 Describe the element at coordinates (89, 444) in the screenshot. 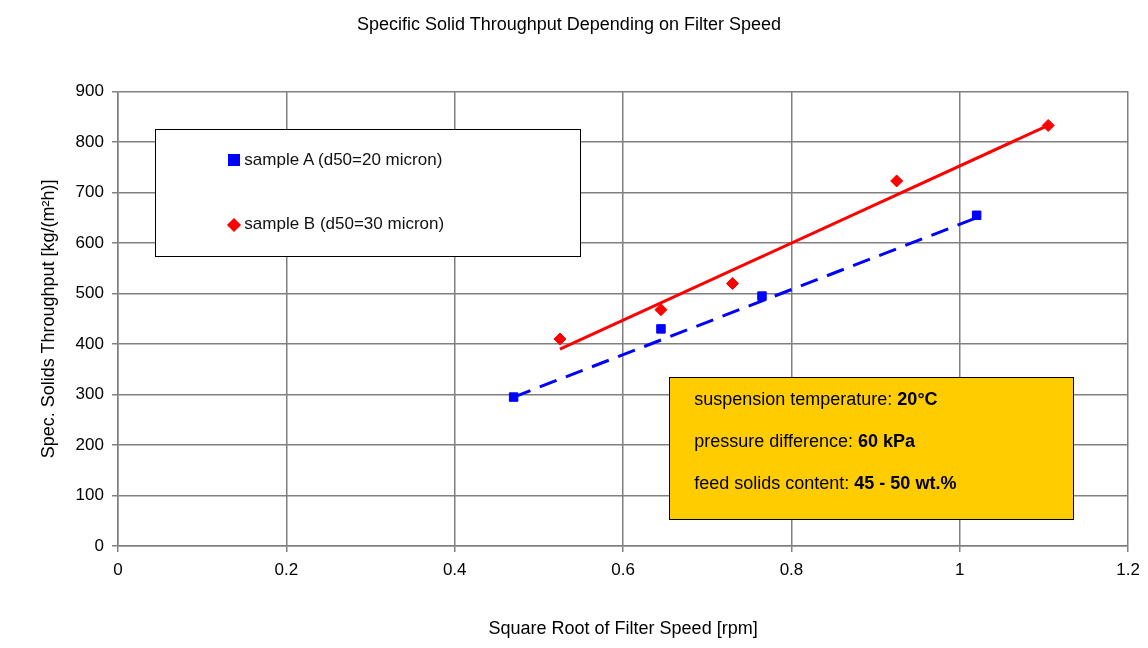

I see `y-tick-label: 200` at that location.